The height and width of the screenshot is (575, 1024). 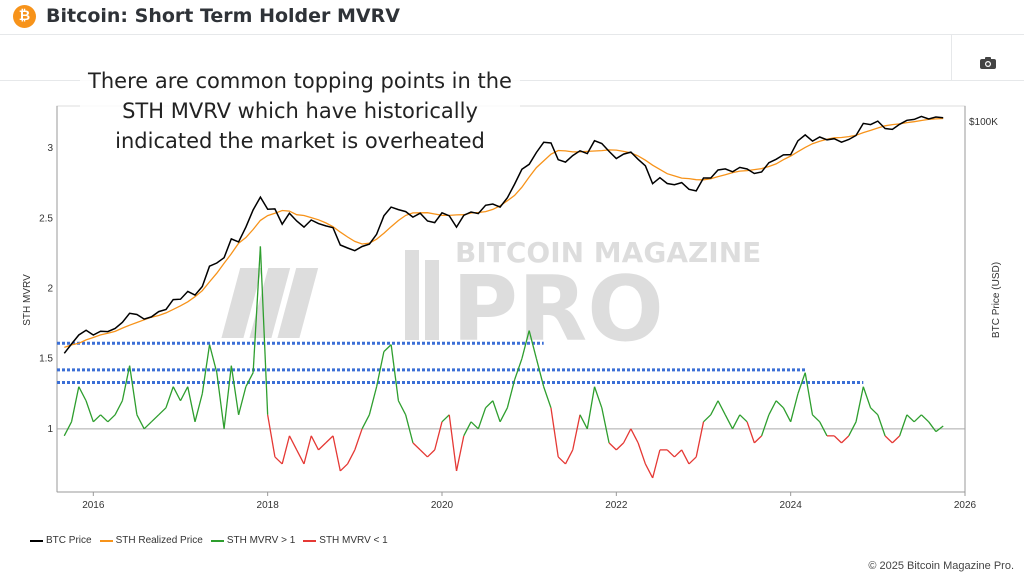 I want to click on y-tick-label: 3, so click(x=50, y=148).